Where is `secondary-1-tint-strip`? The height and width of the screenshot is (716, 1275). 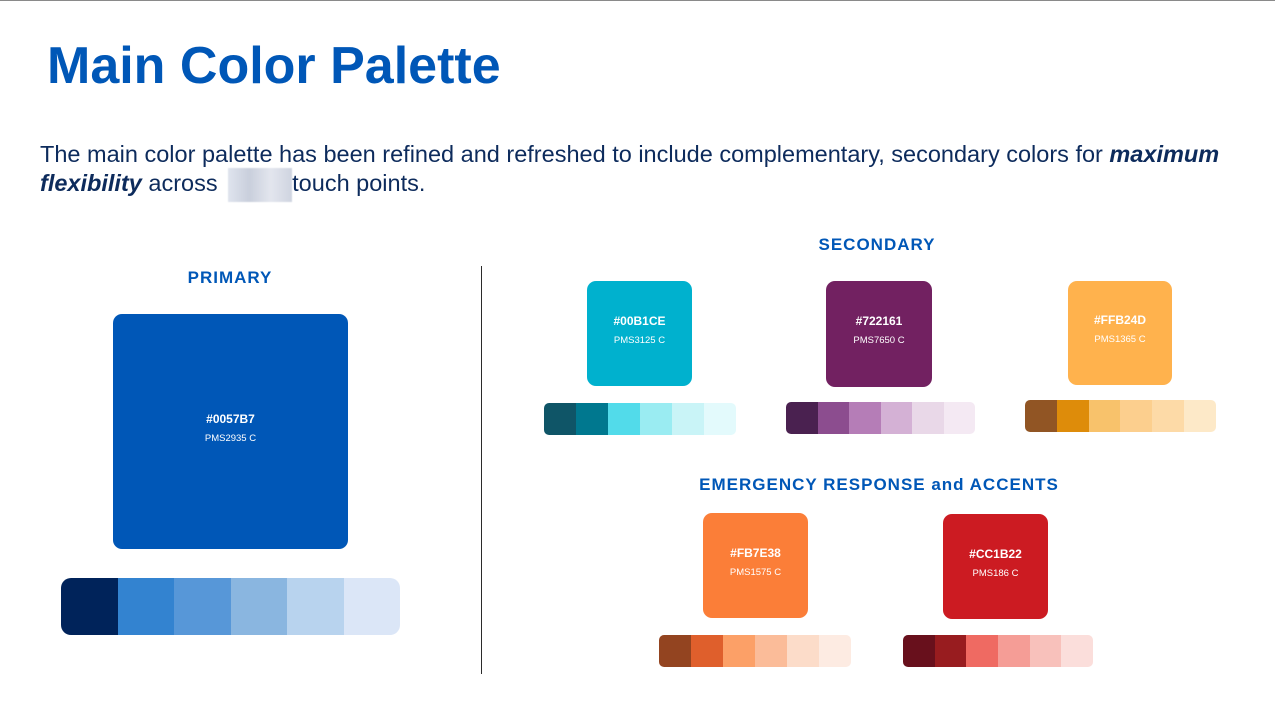
secondary-1-tint-strip is located at coordinates (640, 419).